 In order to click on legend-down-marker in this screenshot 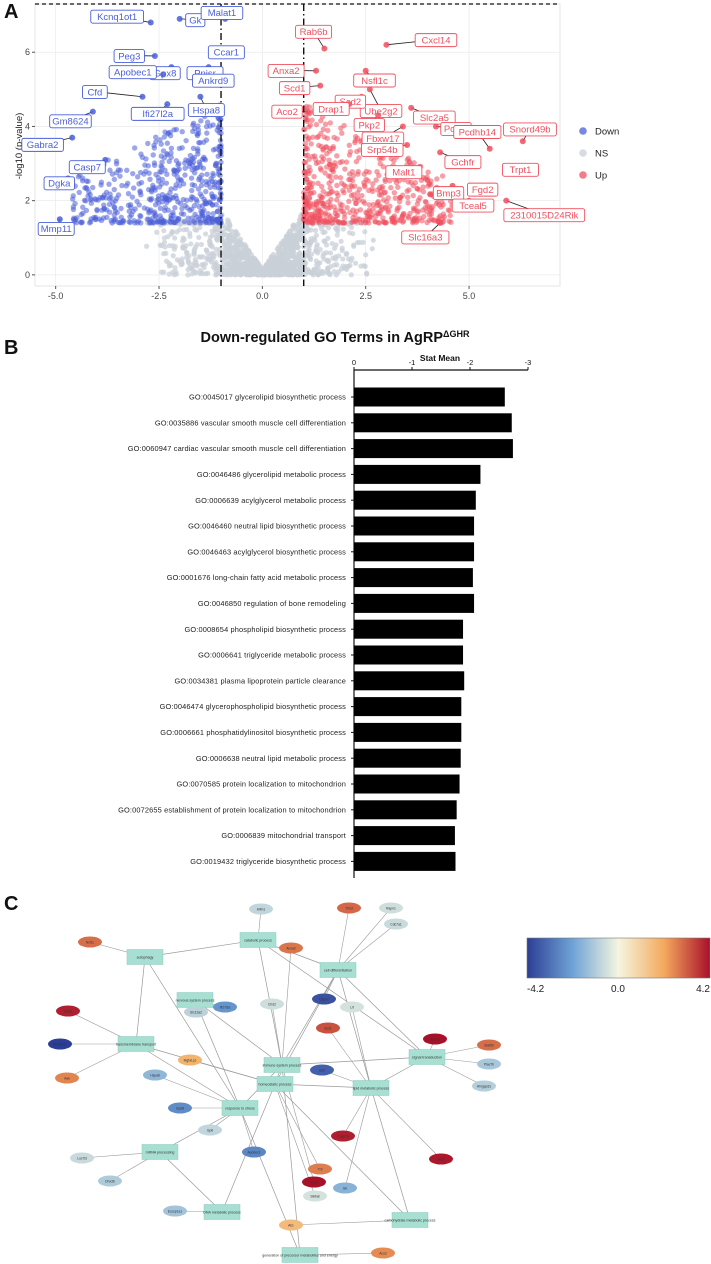, I will do `click(583, 131)`.